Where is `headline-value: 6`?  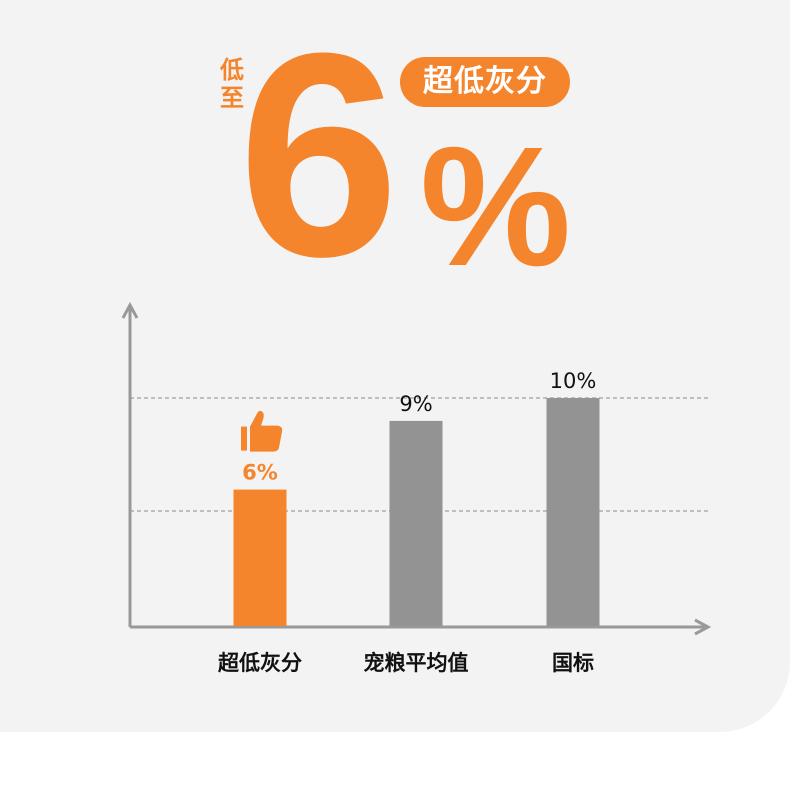 headline-value: 6 is located at coordinates (319, 158).